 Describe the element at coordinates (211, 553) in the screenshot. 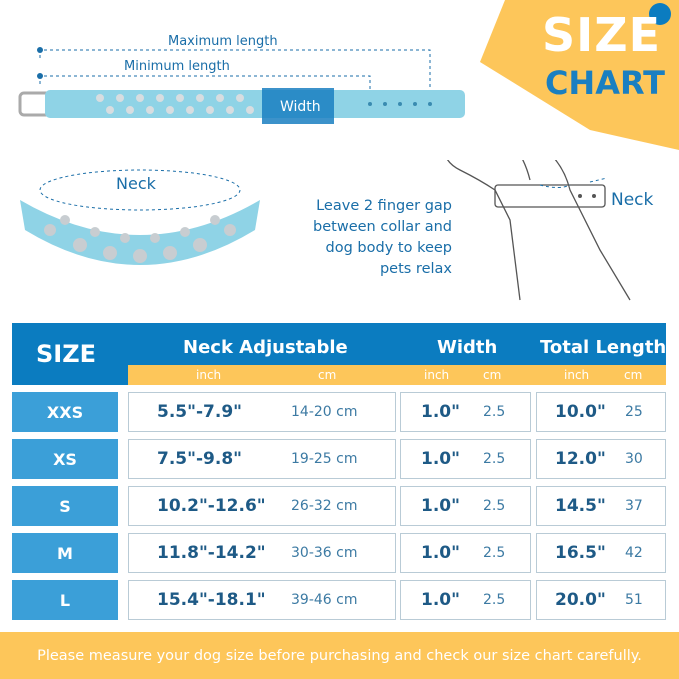

I see `neck-inch: 11.8"-14.2"` at that location.